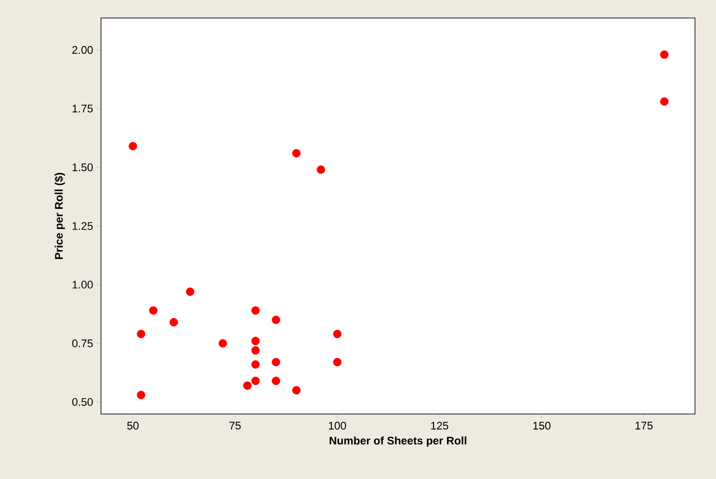  Describe the element at coordinates (82, 343) in the screenshot. I see `y-tick-label: 0.75` at that location.